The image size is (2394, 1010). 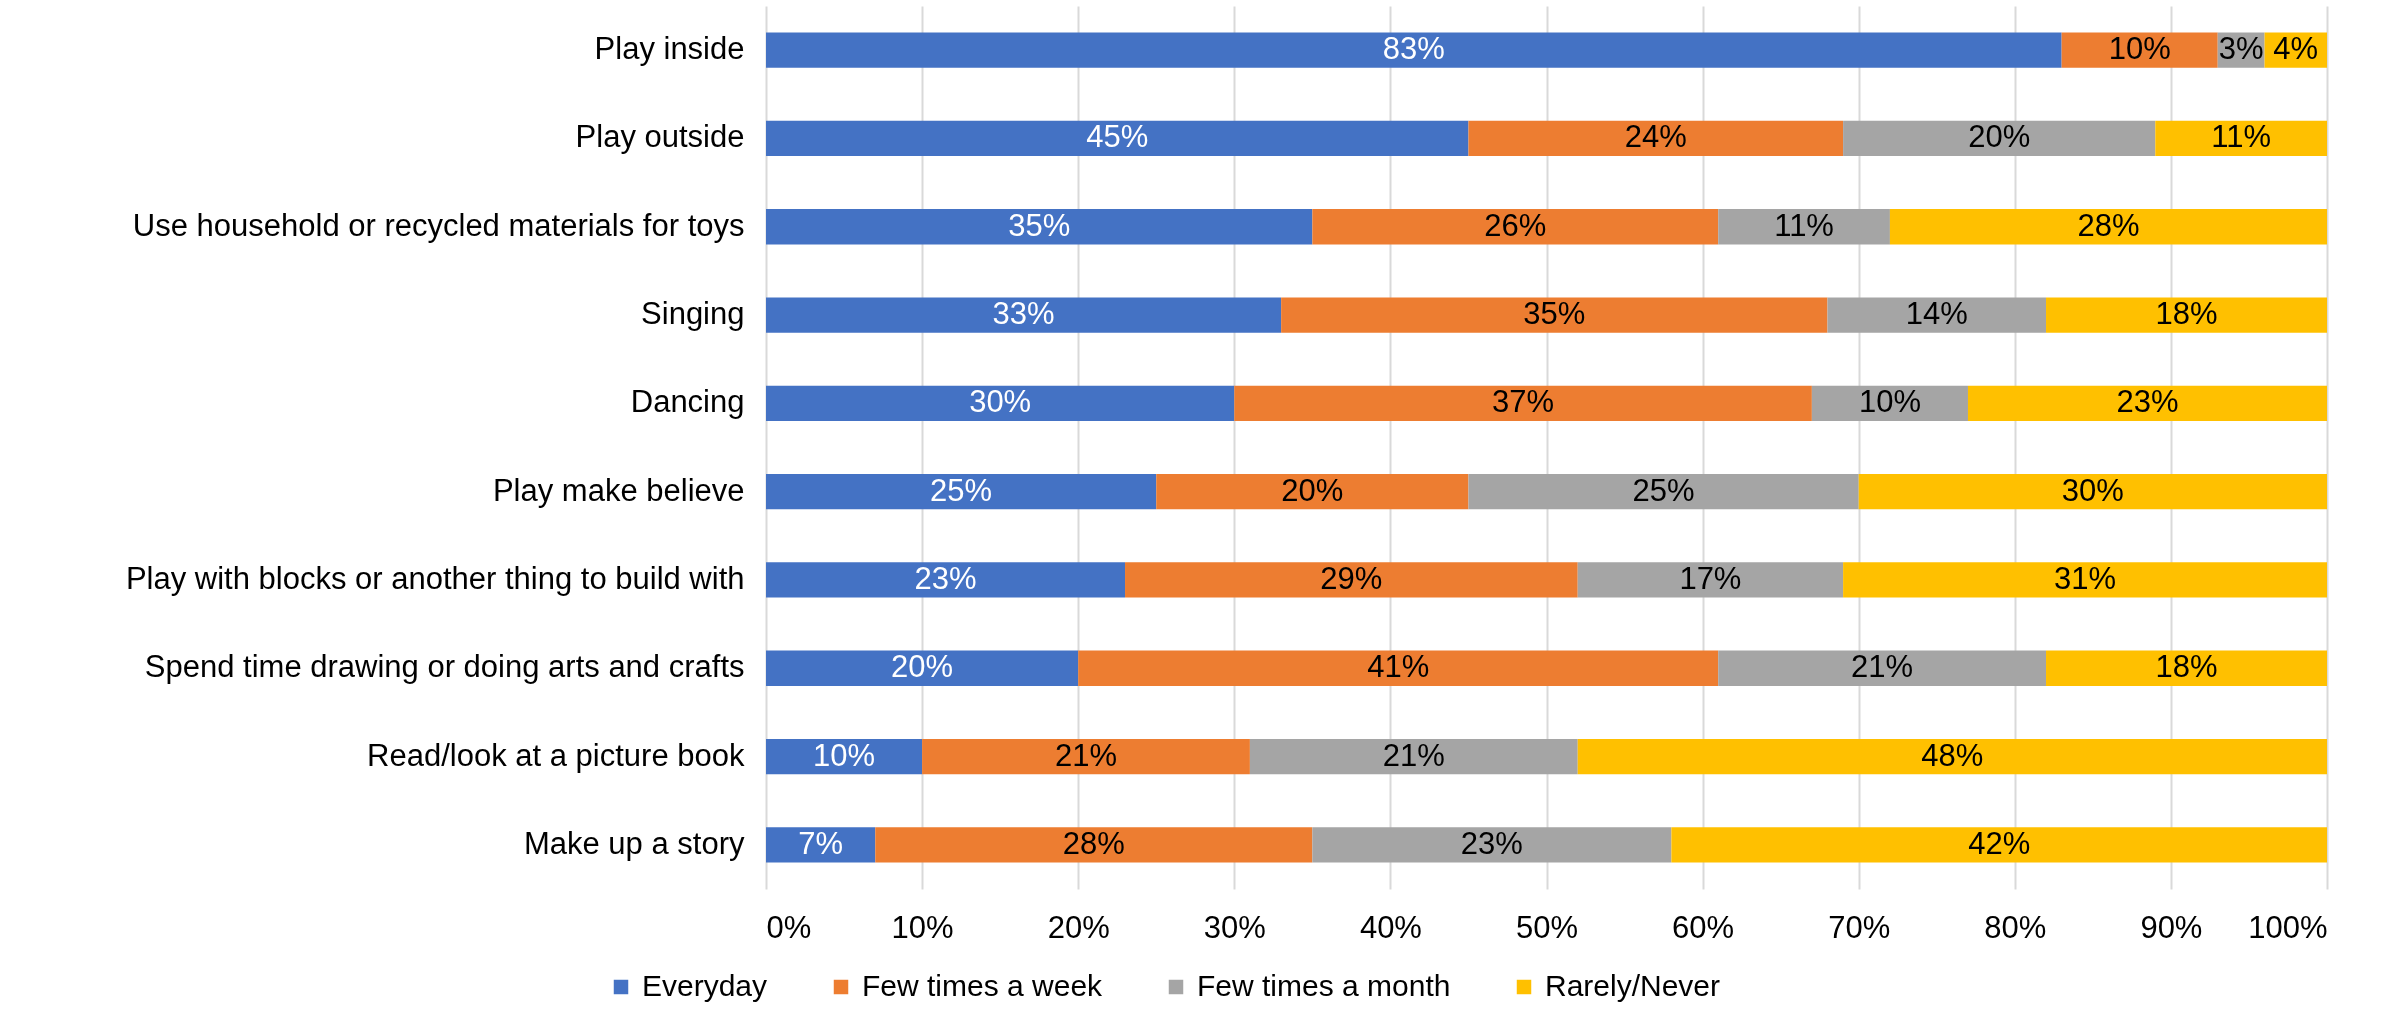 I want to click on x-tick-label: 100%, so click(x=2288, y=927).